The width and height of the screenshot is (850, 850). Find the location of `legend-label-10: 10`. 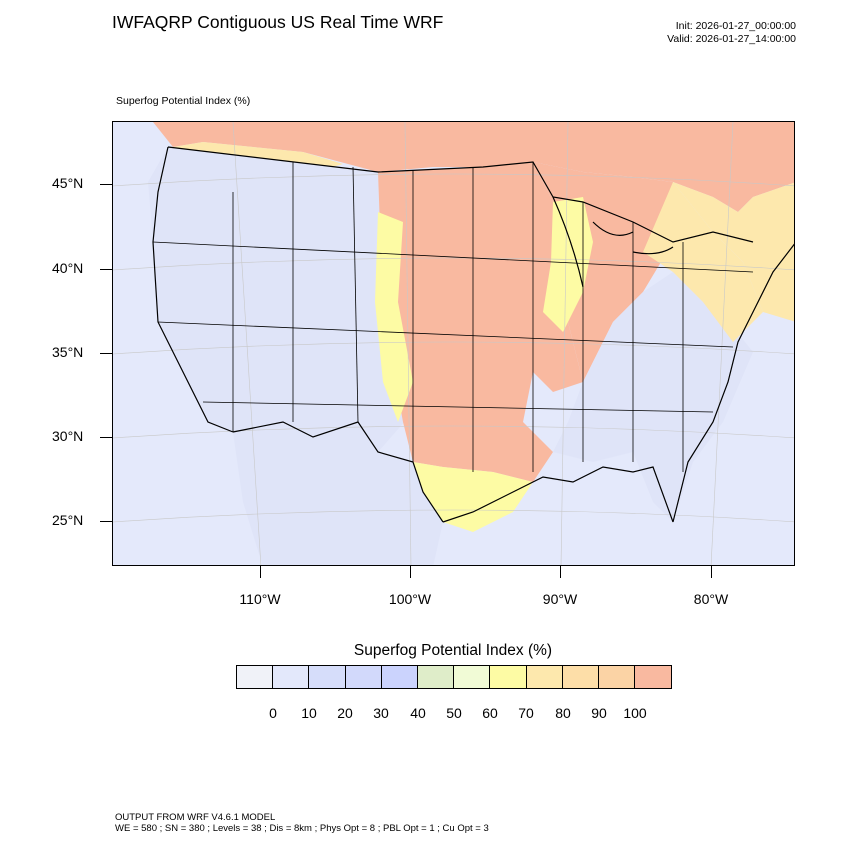

legend-label-10: 10 is located at coordinates (309, 713).